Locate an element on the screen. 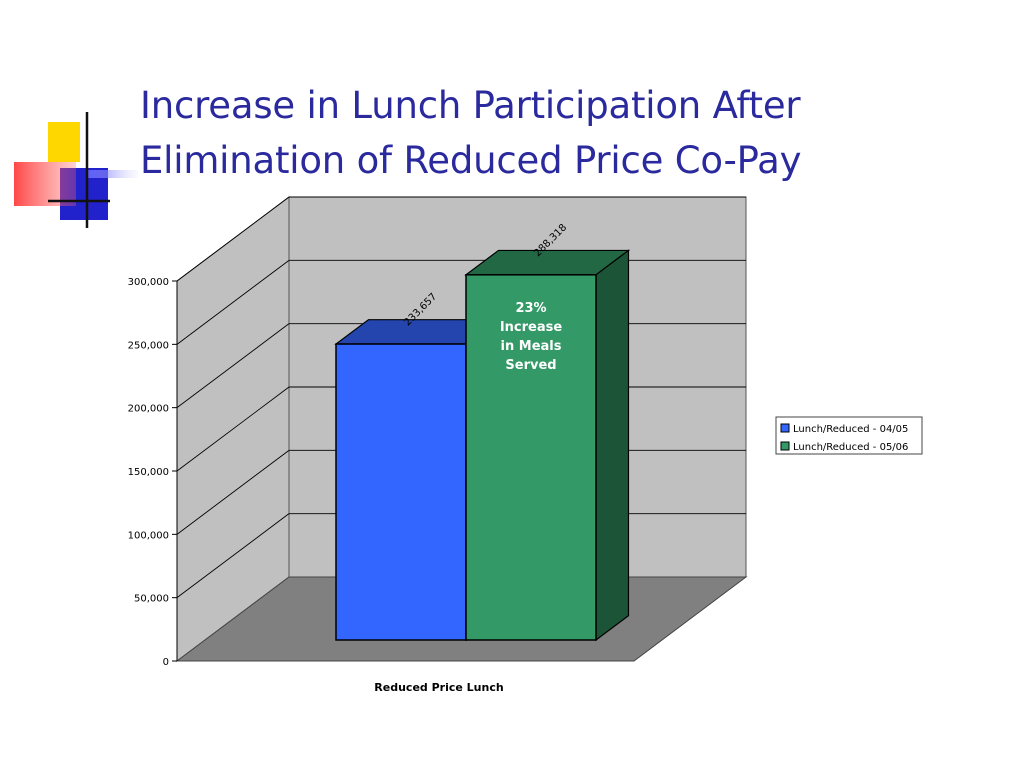 The width and height of the screenshot is (1024, 768). logo-yellow-square is located at coordinates (64, 142).